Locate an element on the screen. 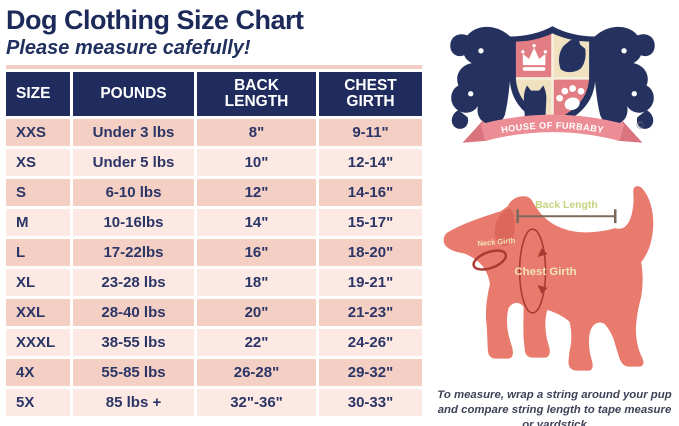 The image size is (679, 426). table-row: XXS Under 3 lbs 8" 9-11" is located at coordinates (214, 133).